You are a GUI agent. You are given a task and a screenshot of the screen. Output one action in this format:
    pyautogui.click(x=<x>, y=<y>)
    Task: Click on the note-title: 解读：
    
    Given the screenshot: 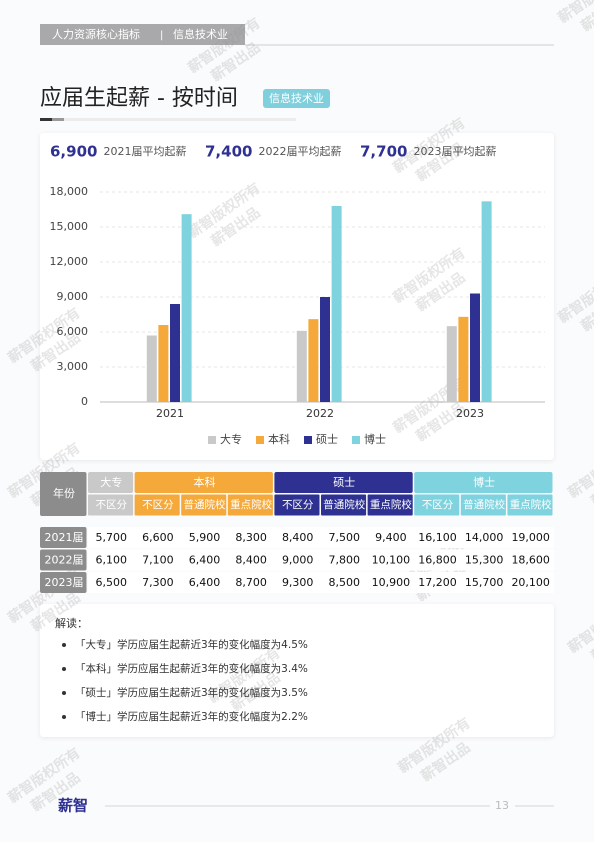 What is the action you would take?
    pyautogui.click(x=71, y=623)
    